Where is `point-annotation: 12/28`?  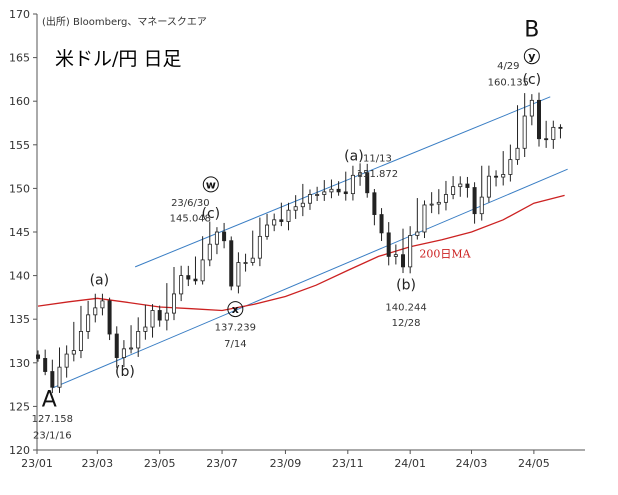 point-annotation: 12/28 is located at coordinates (406, 323).